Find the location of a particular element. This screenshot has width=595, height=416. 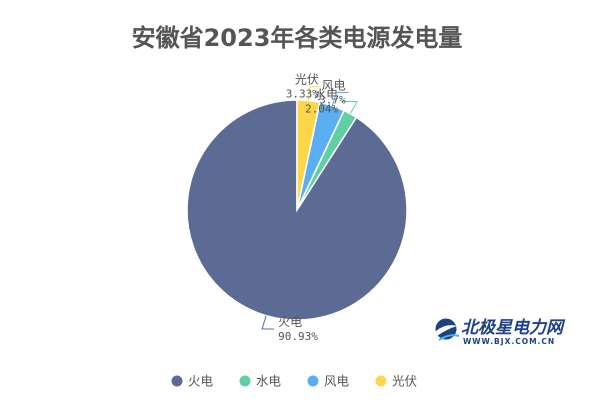

watermark-logo: 北极星电力网 WWW.BJX.COM.CN is located at coordinates (500, 332).